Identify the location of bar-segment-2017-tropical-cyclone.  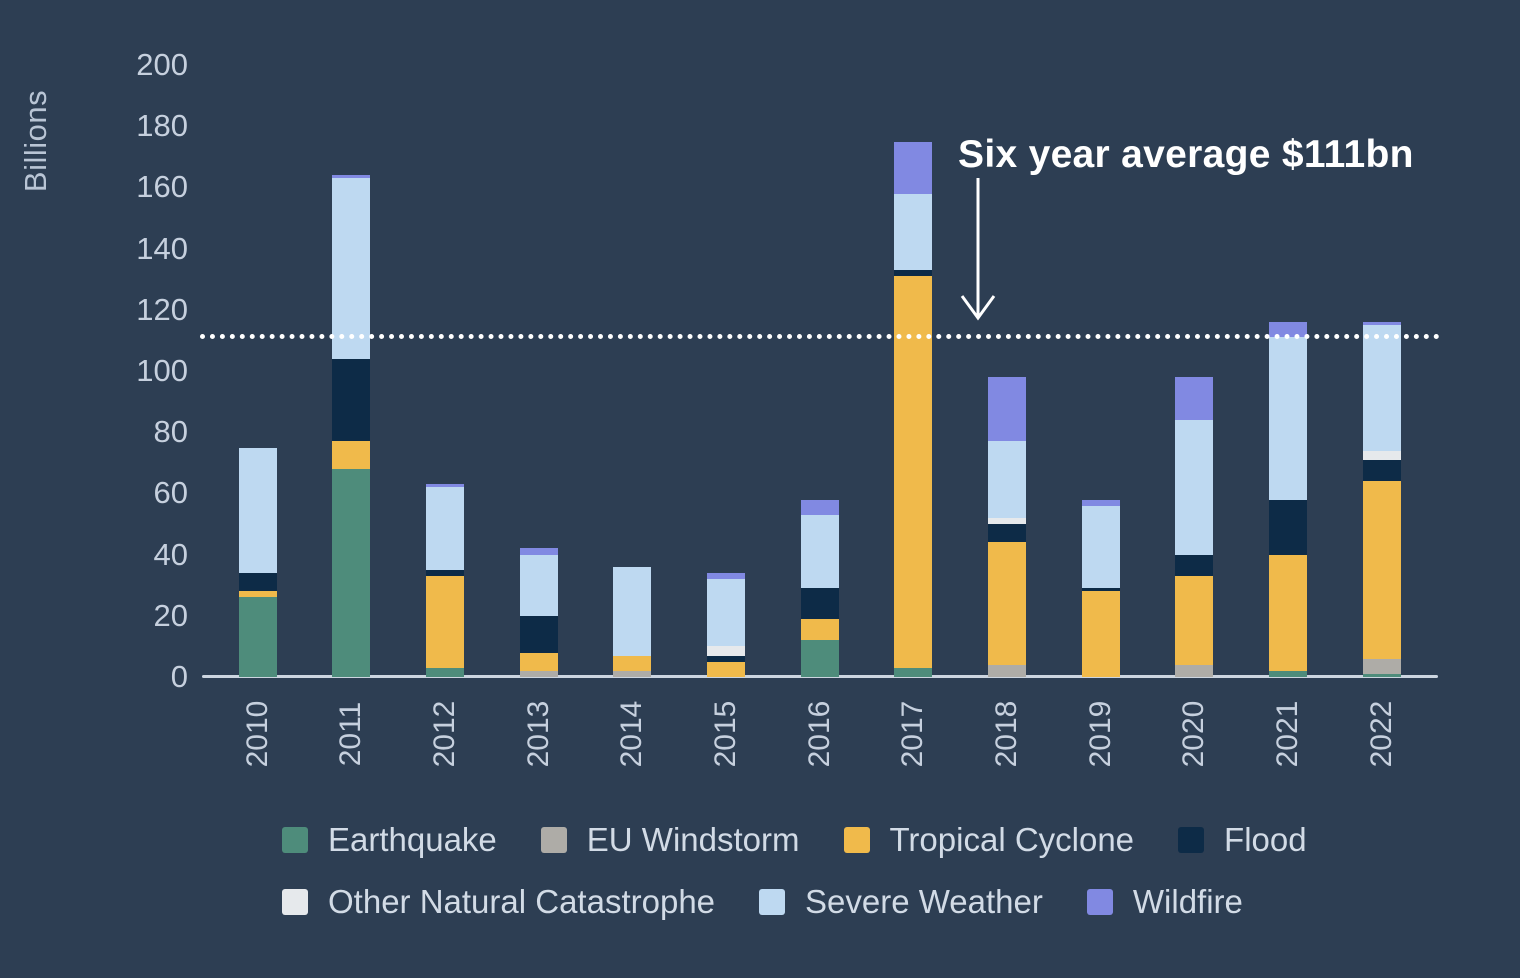
(913, 472).